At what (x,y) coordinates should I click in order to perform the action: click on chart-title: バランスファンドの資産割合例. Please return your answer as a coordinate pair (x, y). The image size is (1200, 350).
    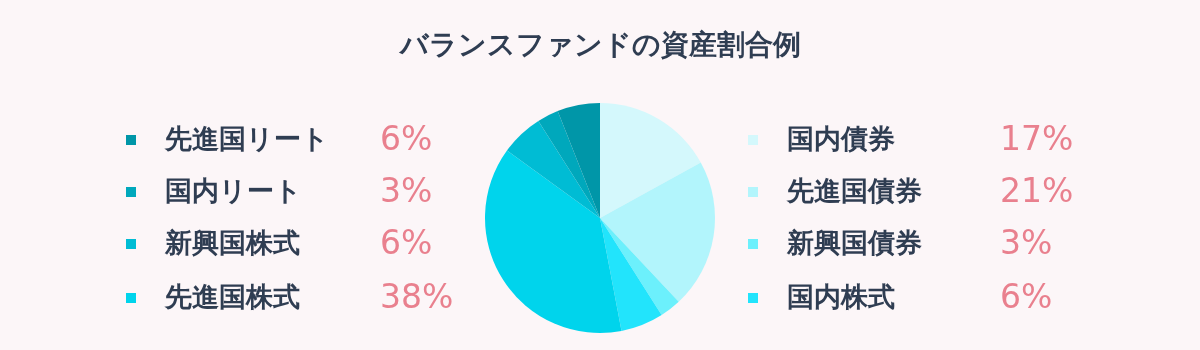
    Looking at the image, I should click on (599, 44).